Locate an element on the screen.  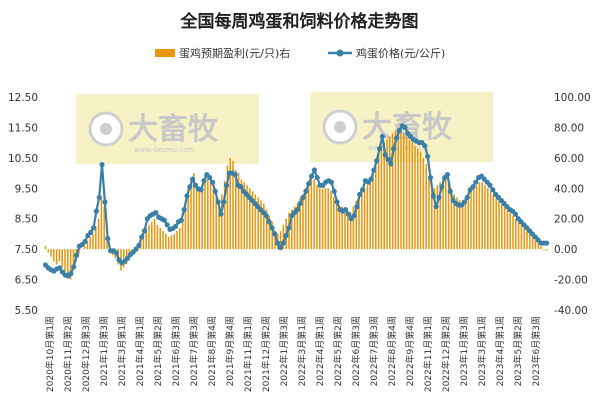
left-tick-label: 12.50 is located at coordinates (23, 98).